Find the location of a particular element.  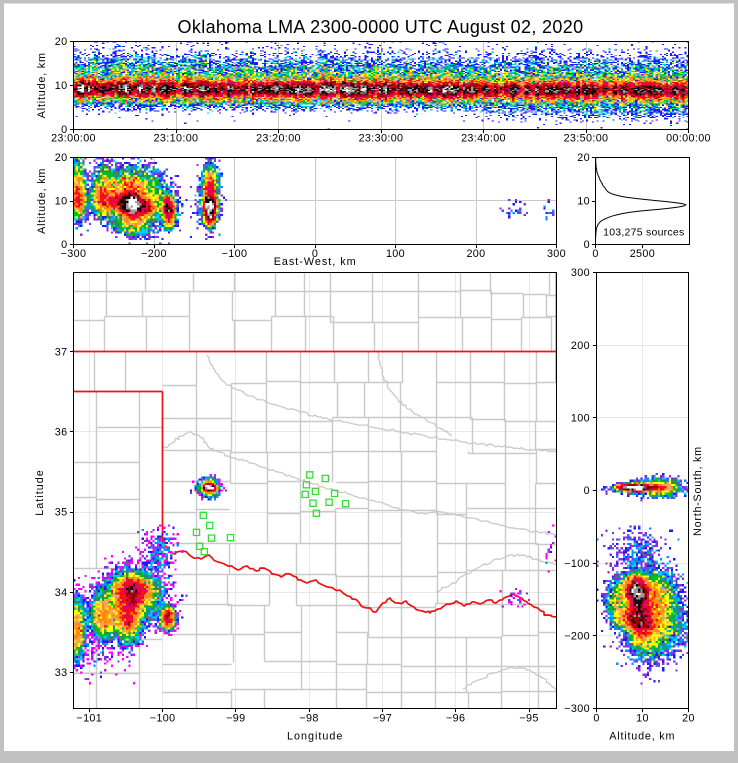

svg-text: East-West, km is located at coordinates (315, 262).